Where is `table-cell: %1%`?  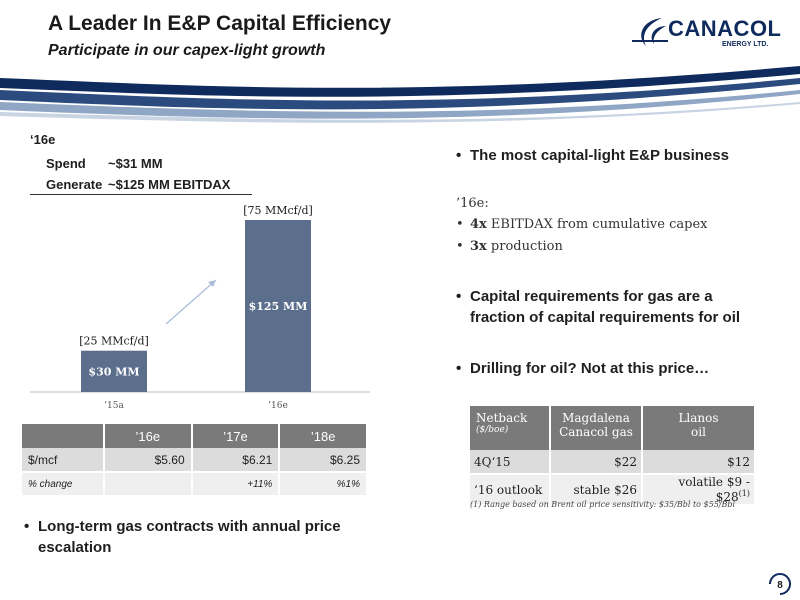 table-cell: %1% is located at coordinates (323, 484).